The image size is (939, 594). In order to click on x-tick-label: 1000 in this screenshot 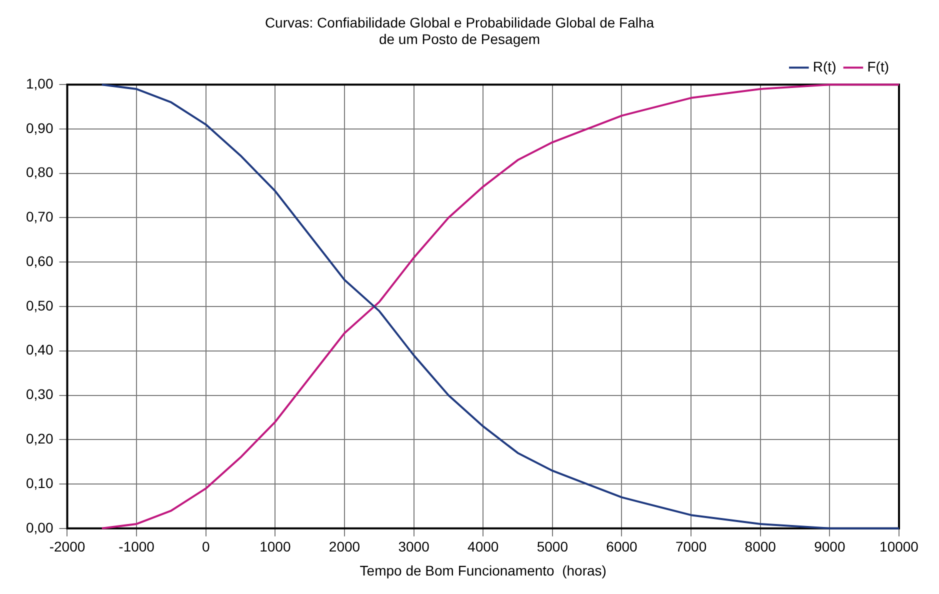, I will do `click(275, 546)`.